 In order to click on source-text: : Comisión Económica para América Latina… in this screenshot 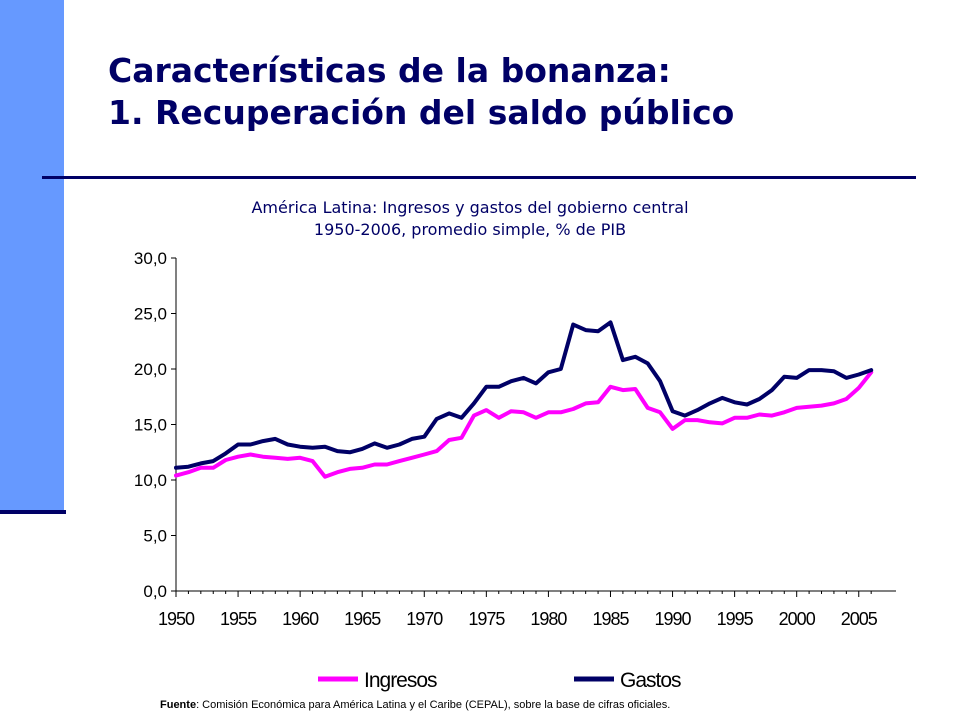, I will do `click(433, 705)`.